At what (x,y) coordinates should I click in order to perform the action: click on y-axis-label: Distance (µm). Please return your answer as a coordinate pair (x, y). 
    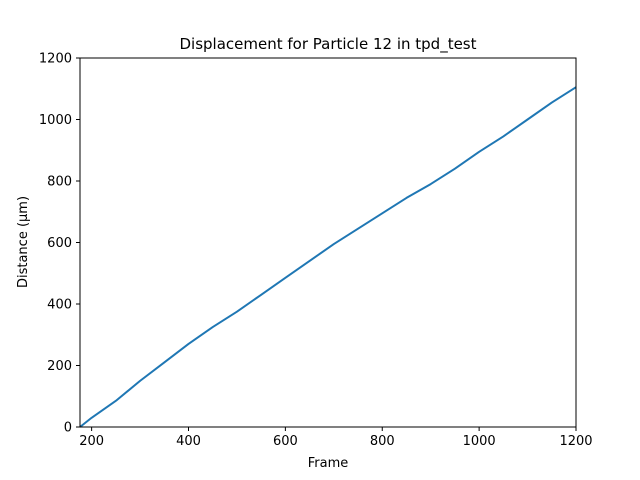
    Looking at the image, I should click on (23, 242).